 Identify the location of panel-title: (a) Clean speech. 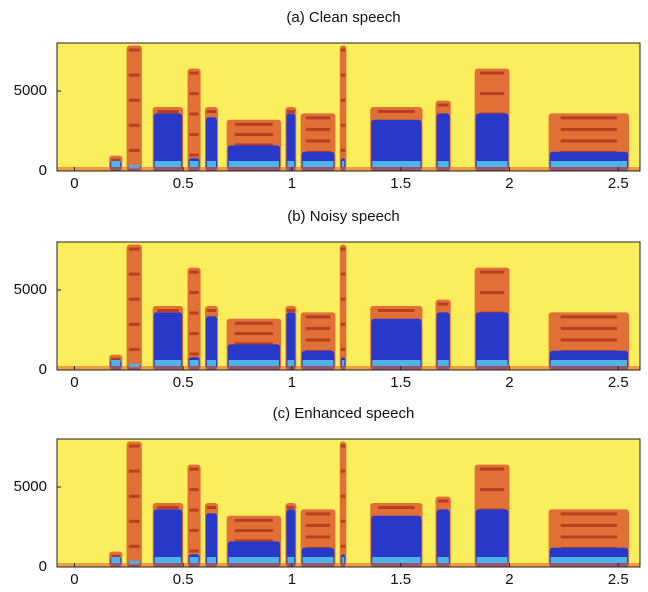
(343, 17).